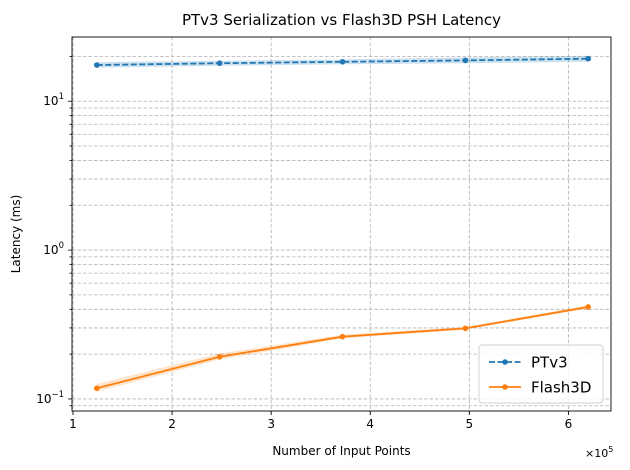  Describe the element at coordinates (505, 387) in the screenshot. I see `legend-marker-flash3d` at that location.